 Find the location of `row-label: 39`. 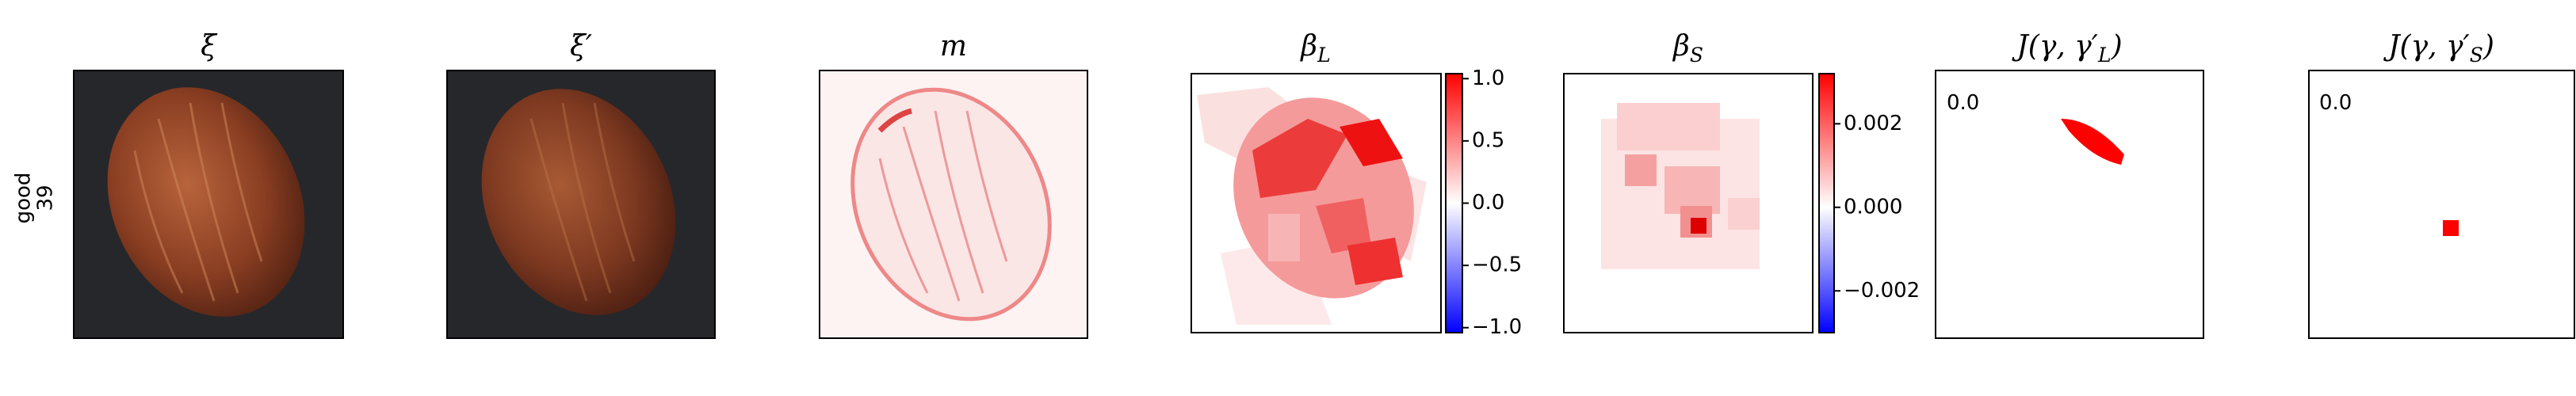

row-label: 39 is located at coordinates (46, 198).